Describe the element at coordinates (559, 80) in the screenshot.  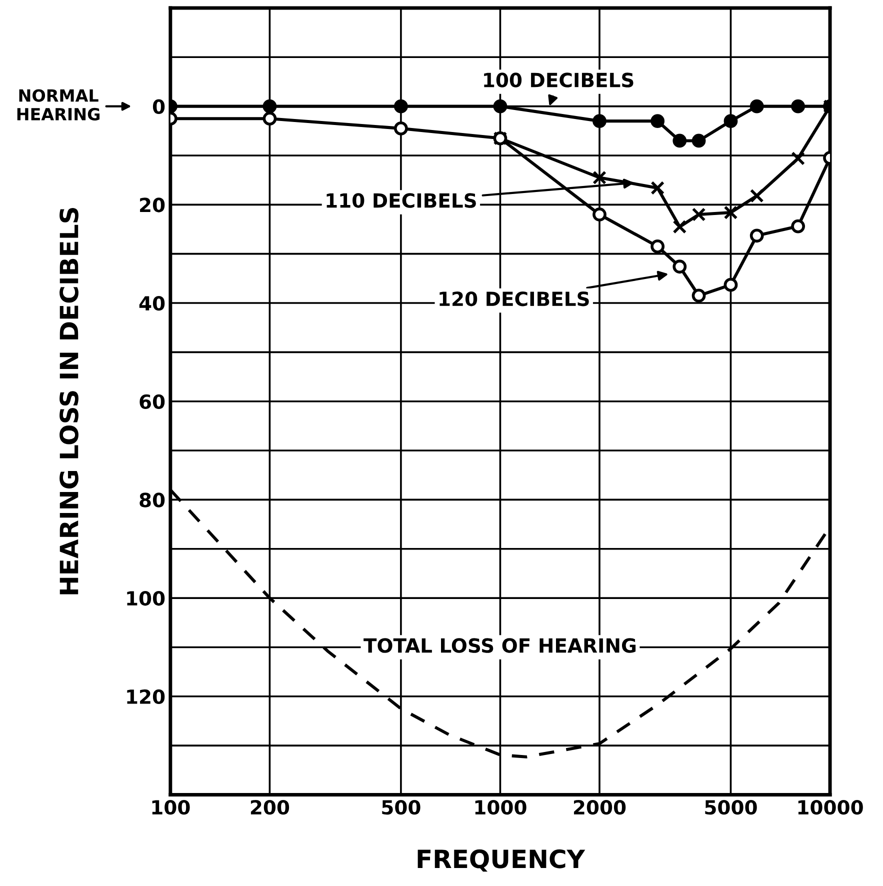
I see `series-label: 100 DECIBELS` at that location.